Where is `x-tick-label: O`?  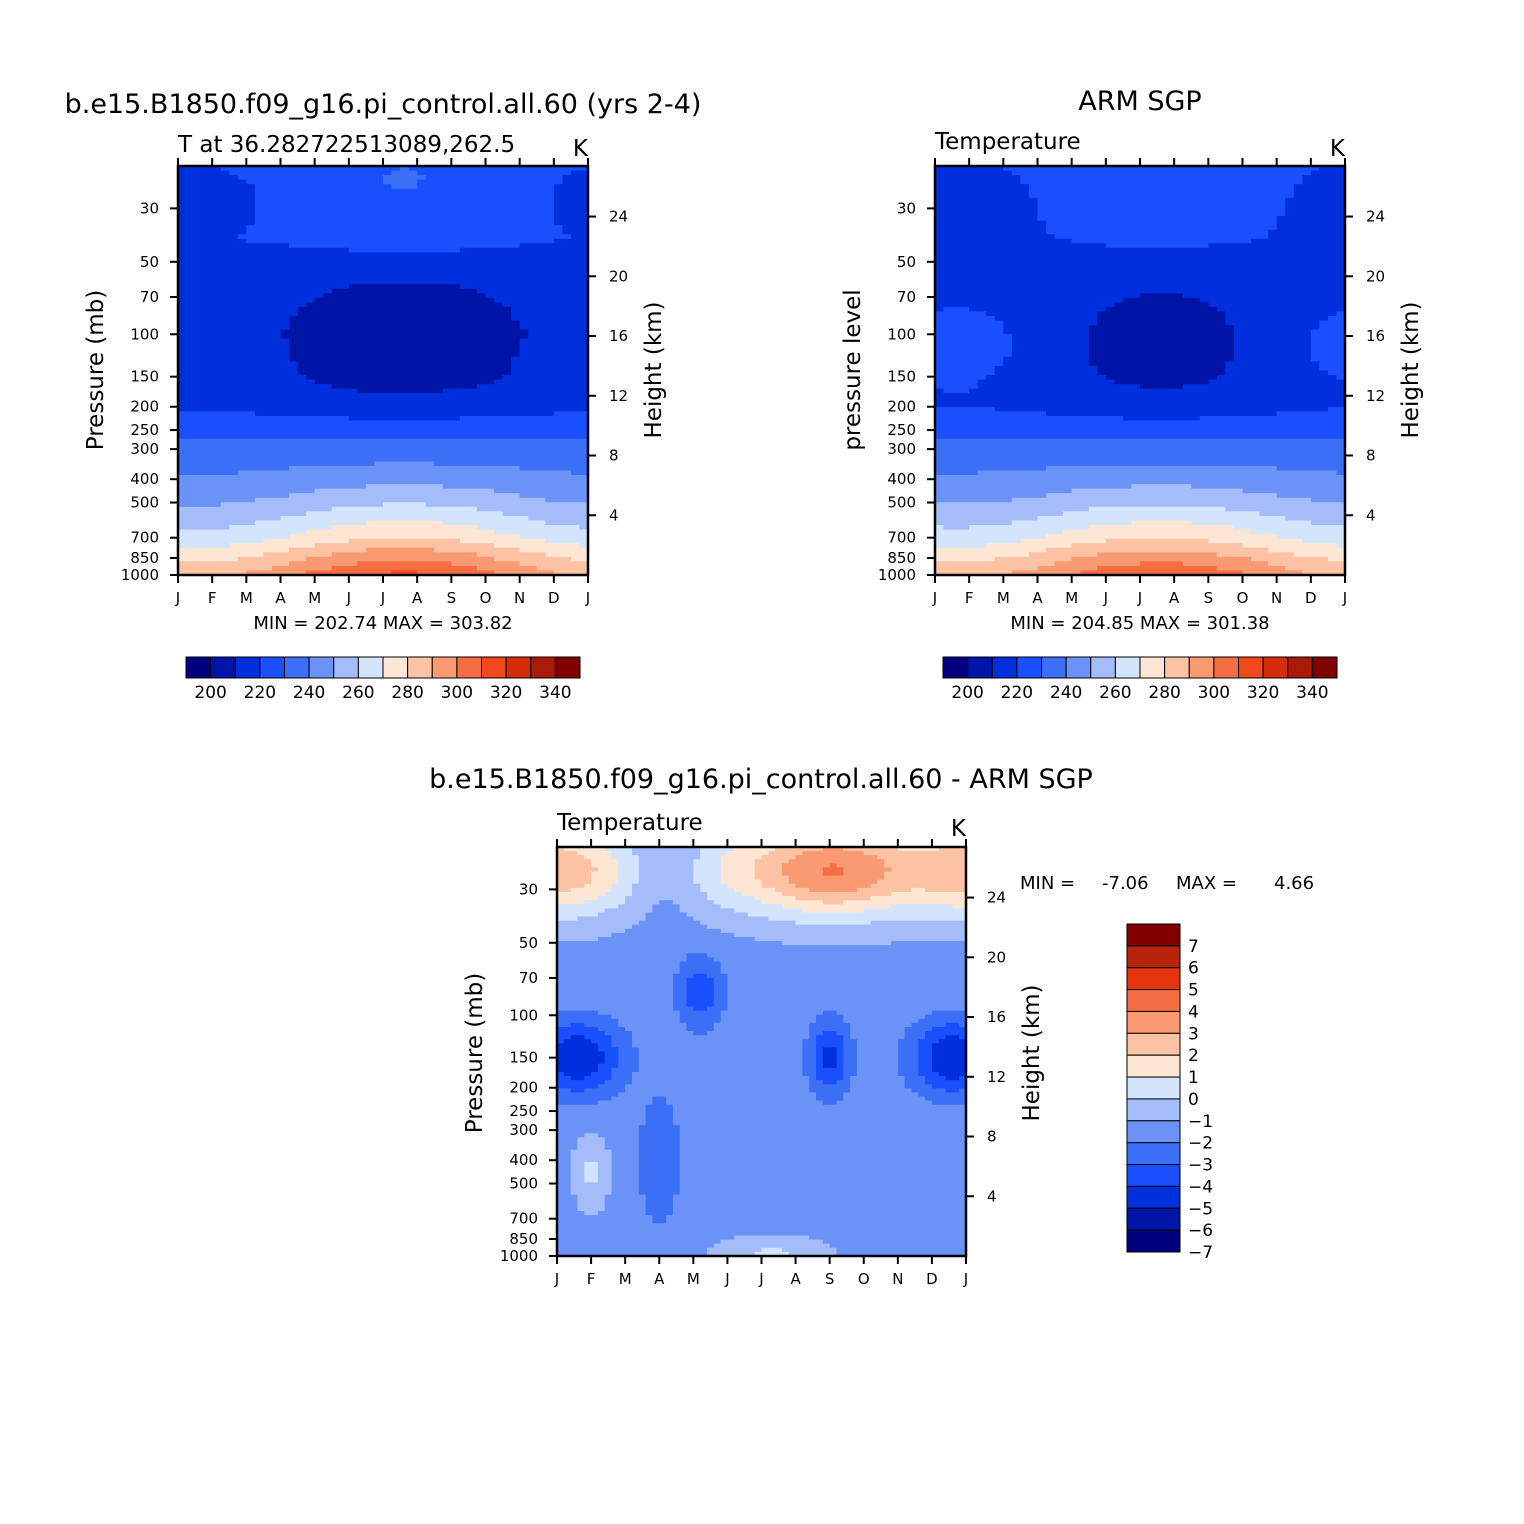
x-tick-label: O is located at coordinates (1243, 598).